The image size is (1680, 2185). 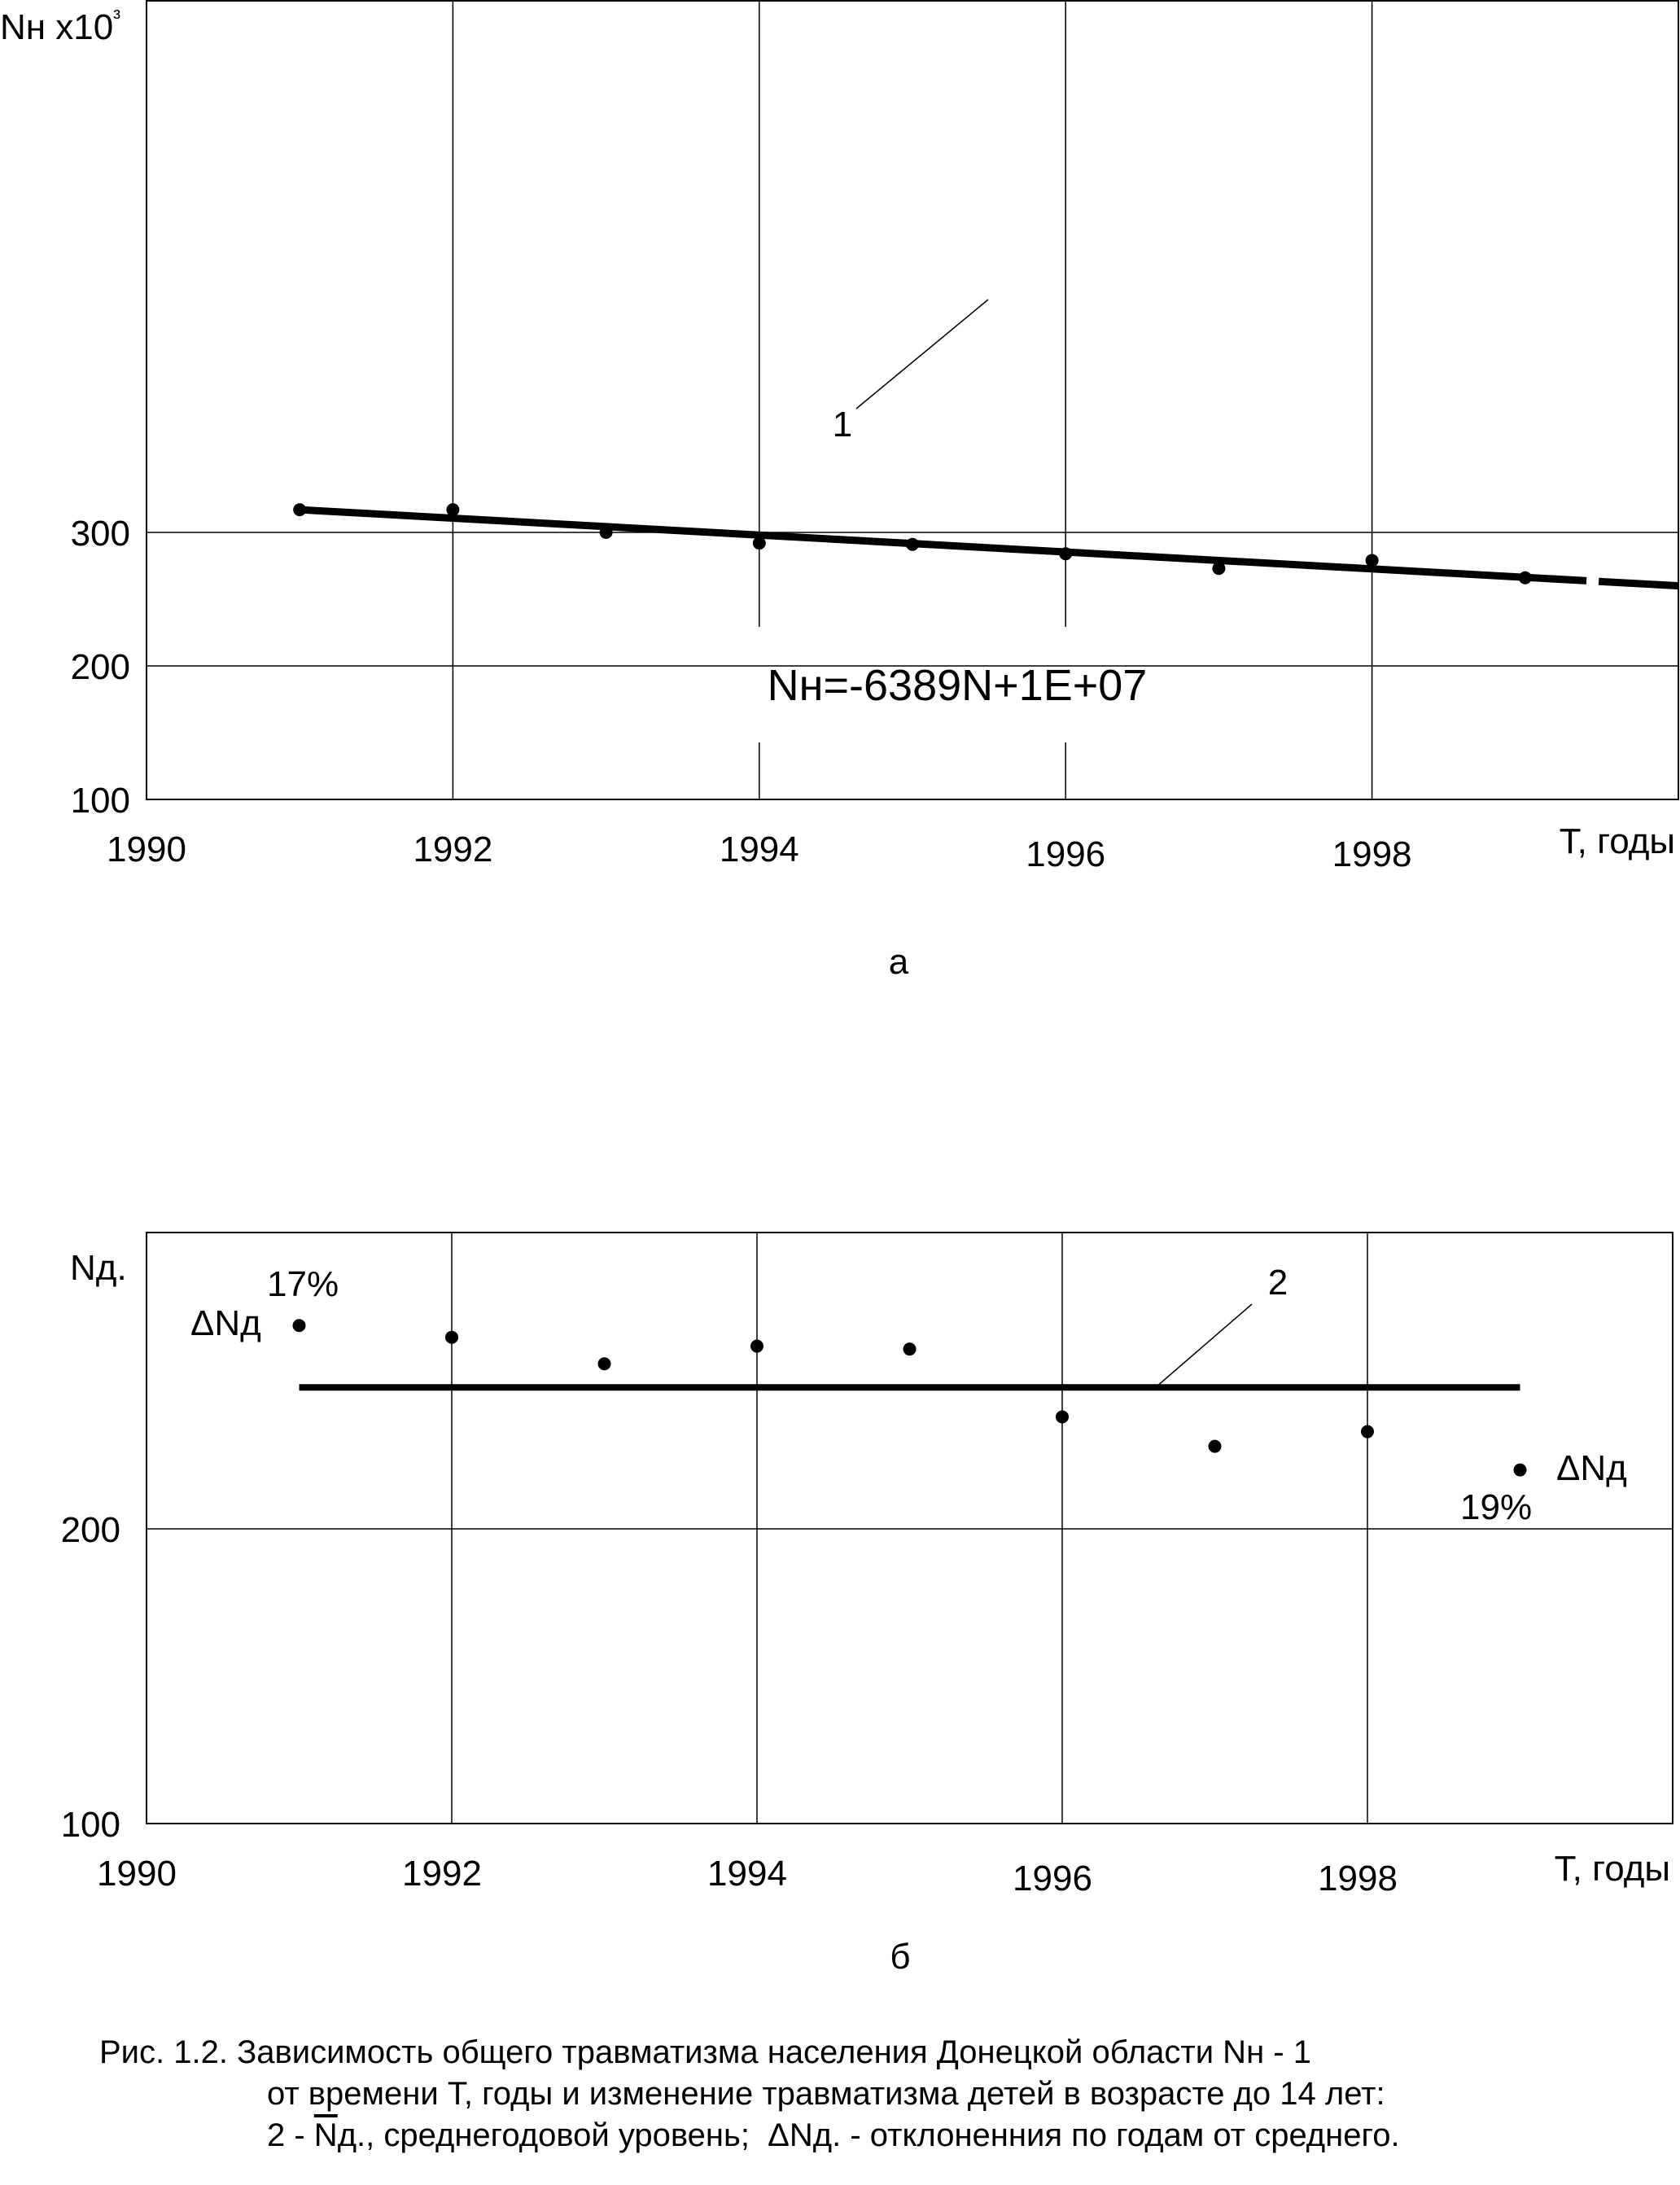 What do you see at coordinates (900, 1957) in the screenshot?
I see `panel-label: б` at bounding box center [900, 1957].